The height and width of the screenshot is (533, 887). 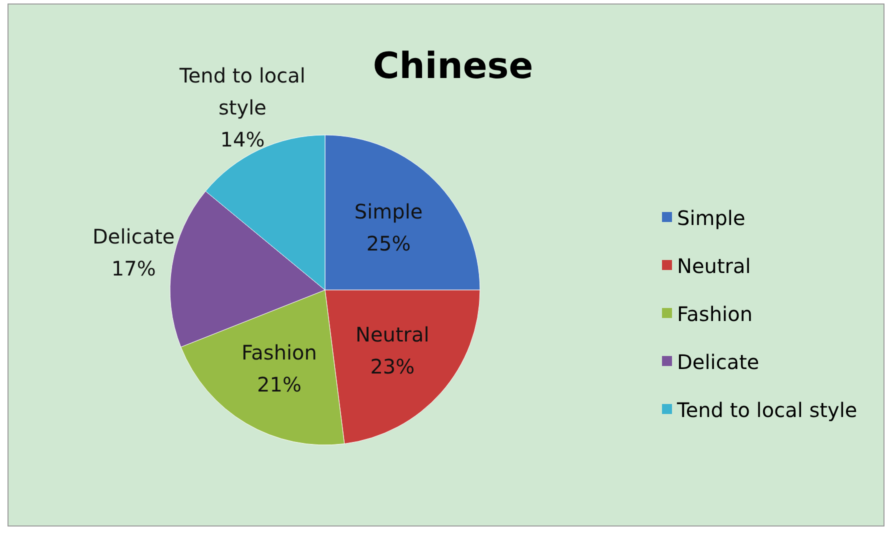 I want to click on data-label: 14%, so click(x=242, y=140).